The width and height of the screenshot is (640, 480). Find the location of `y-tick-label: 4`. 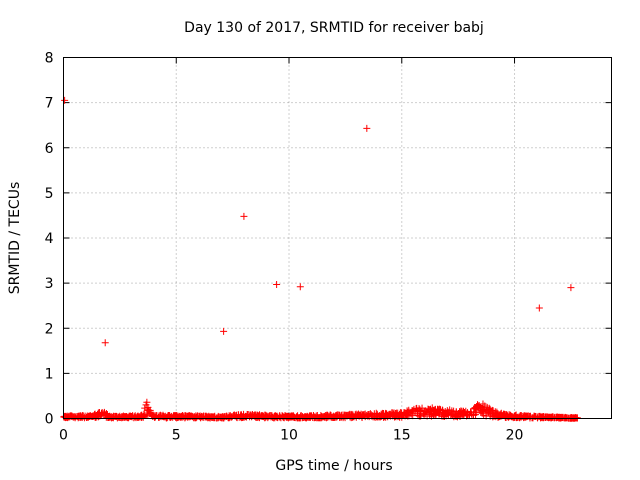

y-tick-label: 4 is located at coordinates (49, 239).